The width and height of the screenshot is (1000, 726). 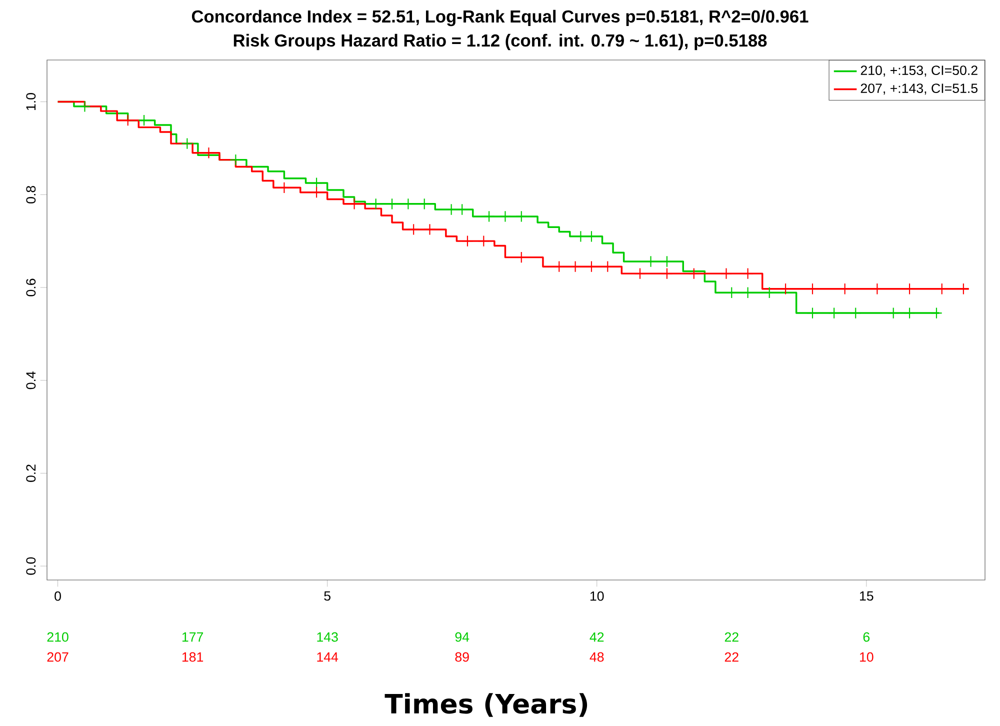 I want to click on x-tick-label: 10, so click(x=597, y=596).